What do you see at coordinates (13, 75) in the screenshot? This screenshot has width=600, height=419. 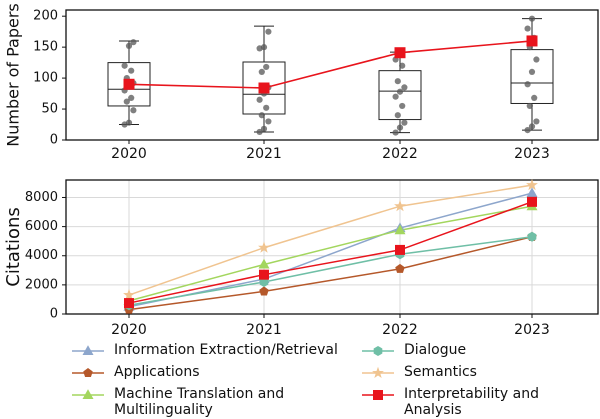 I see `y-axis-label: Number of Papers` at bounding box center [13, 75].